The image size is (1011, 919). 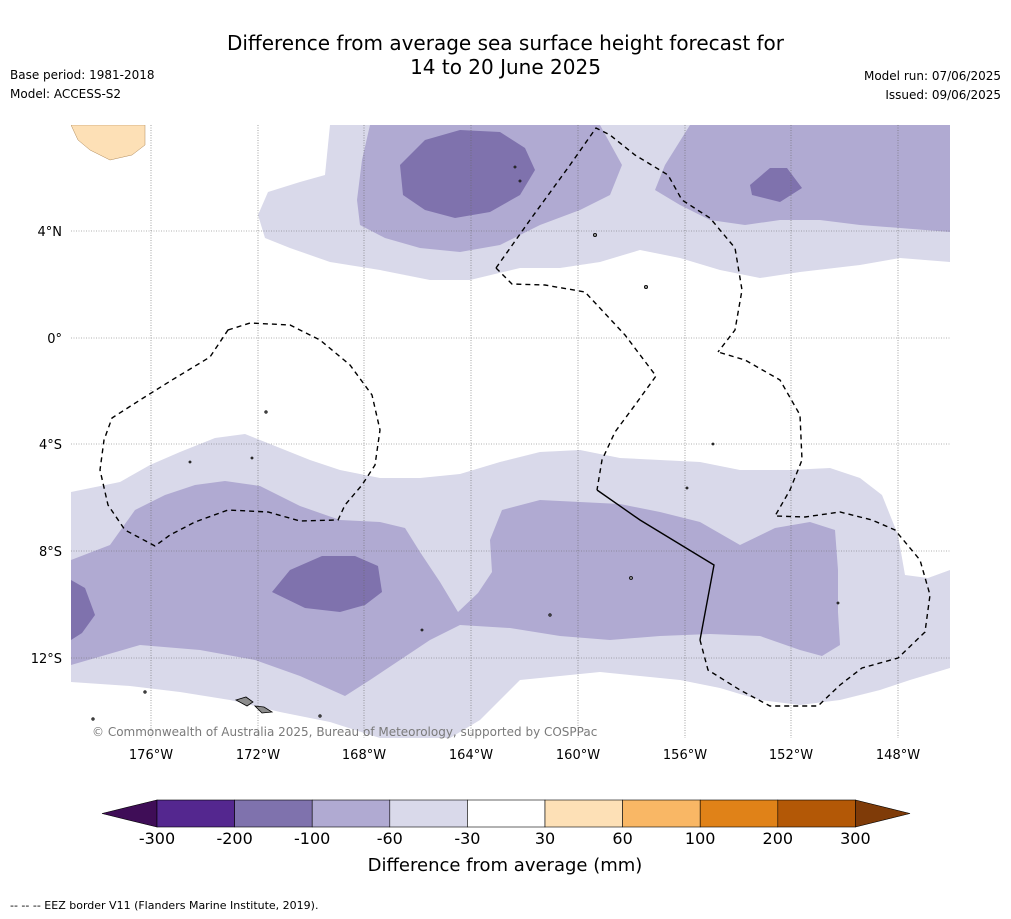 What do you see at coordinates (898, 755) in the screenshot?
I see `lon-label: 148°W` at bounding box center [898, 755].